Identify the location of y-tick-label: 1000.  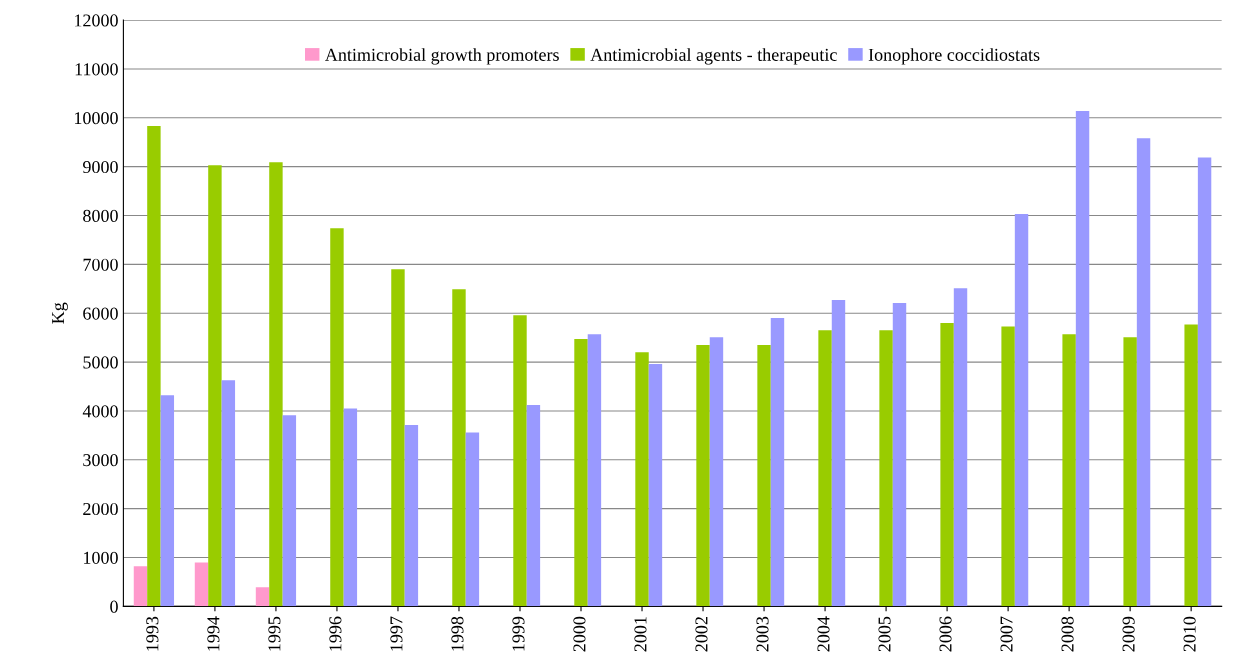
(101, 557).